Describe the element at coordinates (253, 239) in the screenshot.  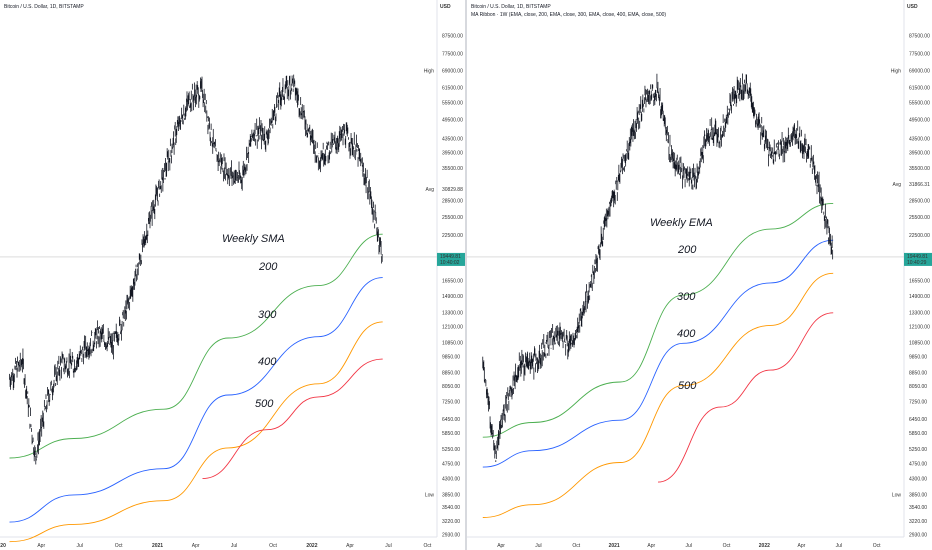
I see `chart-title-annotation: Weekly SMA` at that location.